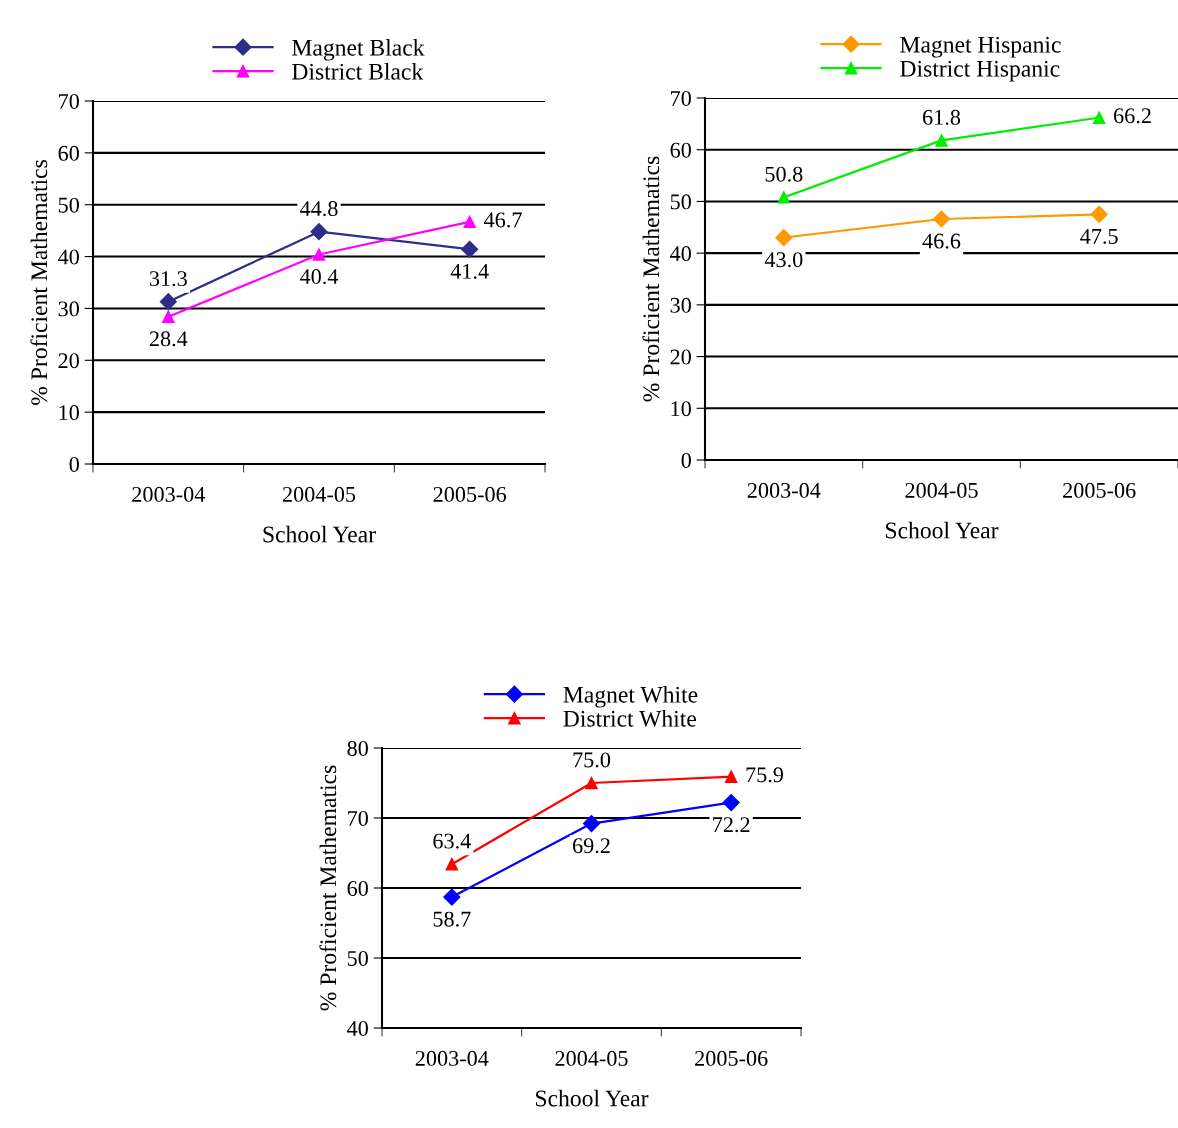  Describe the element at coordinates (168, 279) in the screenshot. I see `data-label: 31.3` at that location.